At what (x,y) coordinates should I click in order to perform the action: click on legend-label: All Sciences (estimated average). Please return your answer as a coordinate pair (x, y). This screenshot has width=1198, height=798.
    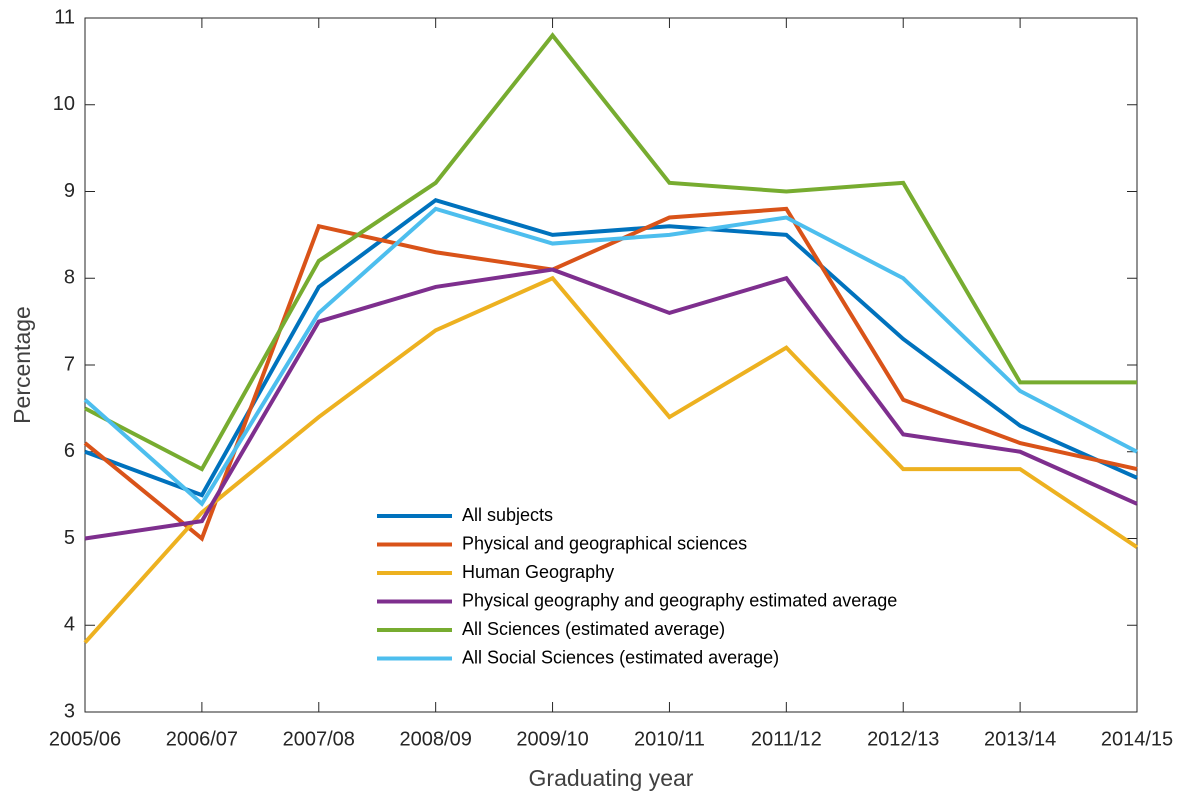
    Looking at the image, I should click on (593, 629).